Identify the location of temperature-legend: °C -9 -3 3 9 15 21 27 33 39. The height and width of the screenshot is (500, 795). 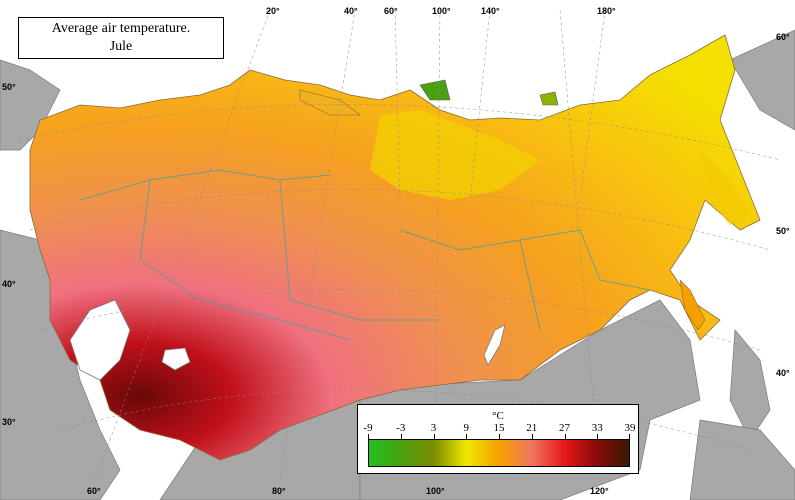
(498, 439).